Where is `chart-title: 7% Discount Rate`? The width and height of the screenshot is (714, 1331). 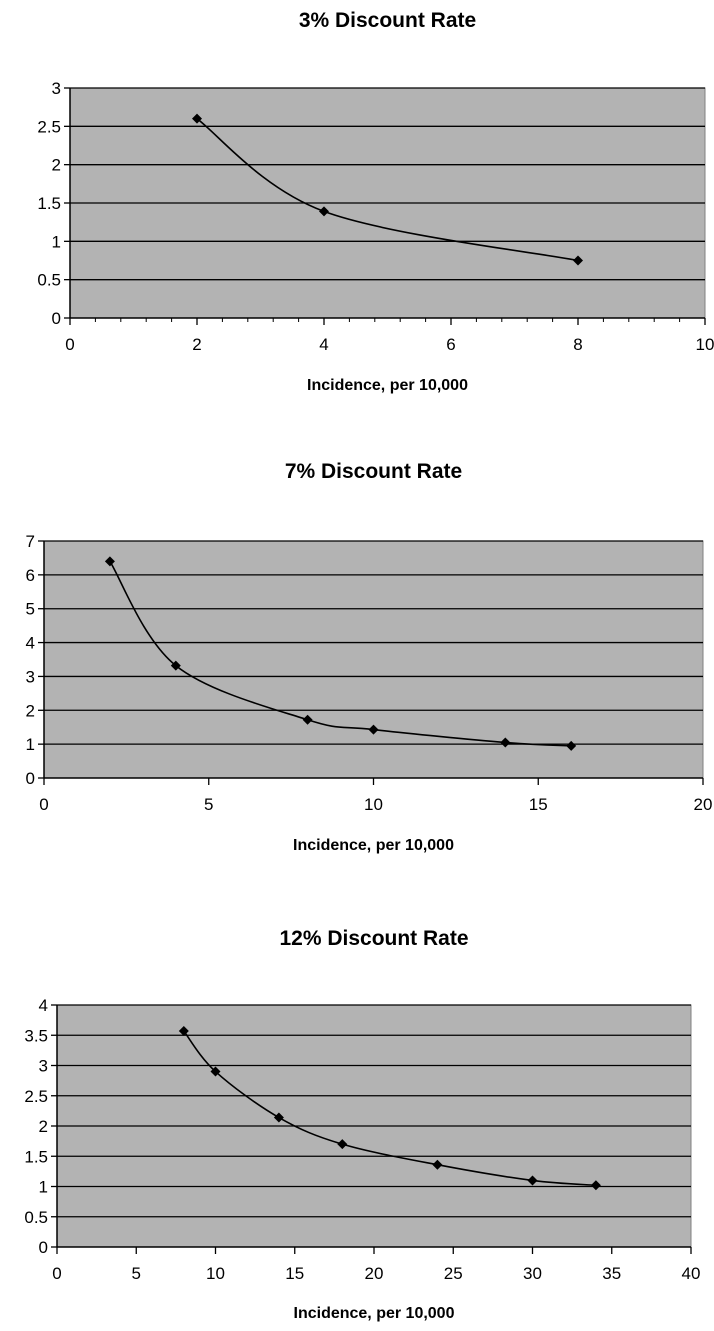
chart-title: 7% Discount Rate is located at coordinates (373, 471).